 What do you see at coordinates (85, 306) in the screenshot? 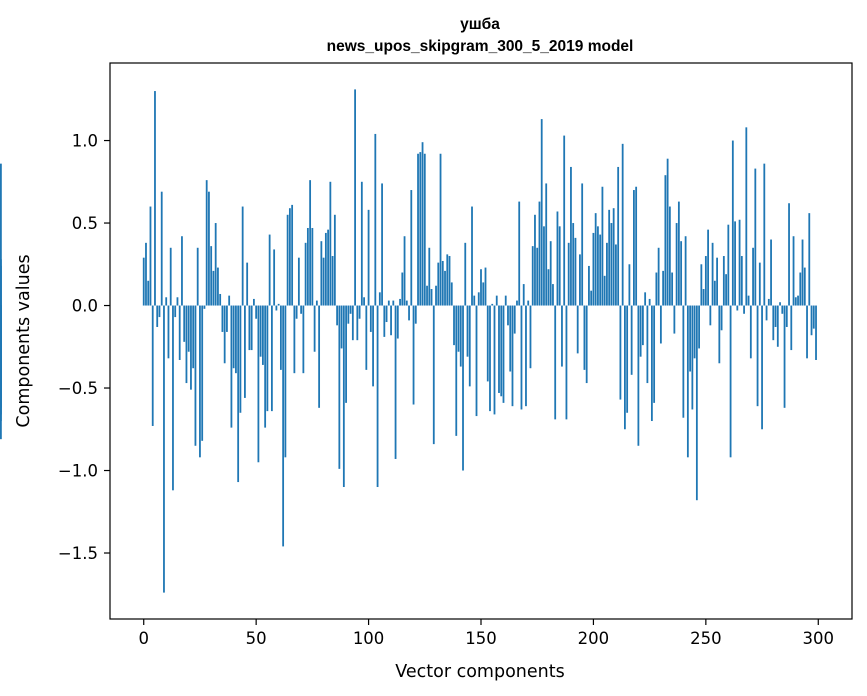
I see `y-tick-label: 0.0` at bounding box center [85, 306].